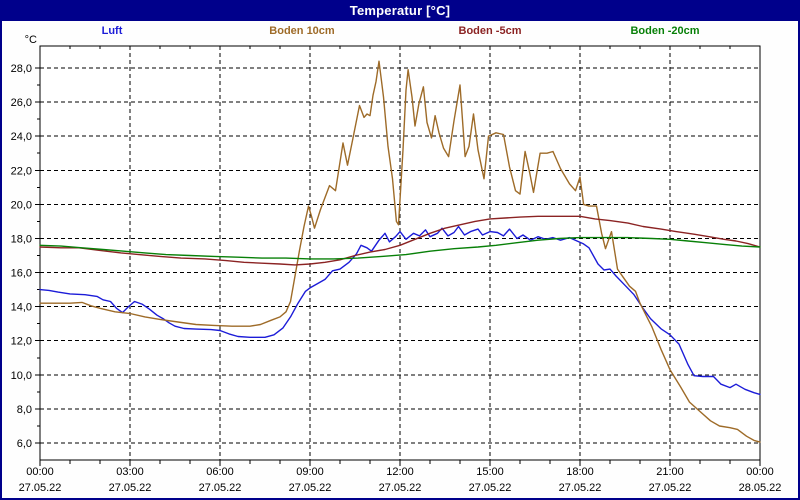 This screenshot has width=800, height=500. I want to click on x-tick-time-label: 21:00, so click(670, 472).